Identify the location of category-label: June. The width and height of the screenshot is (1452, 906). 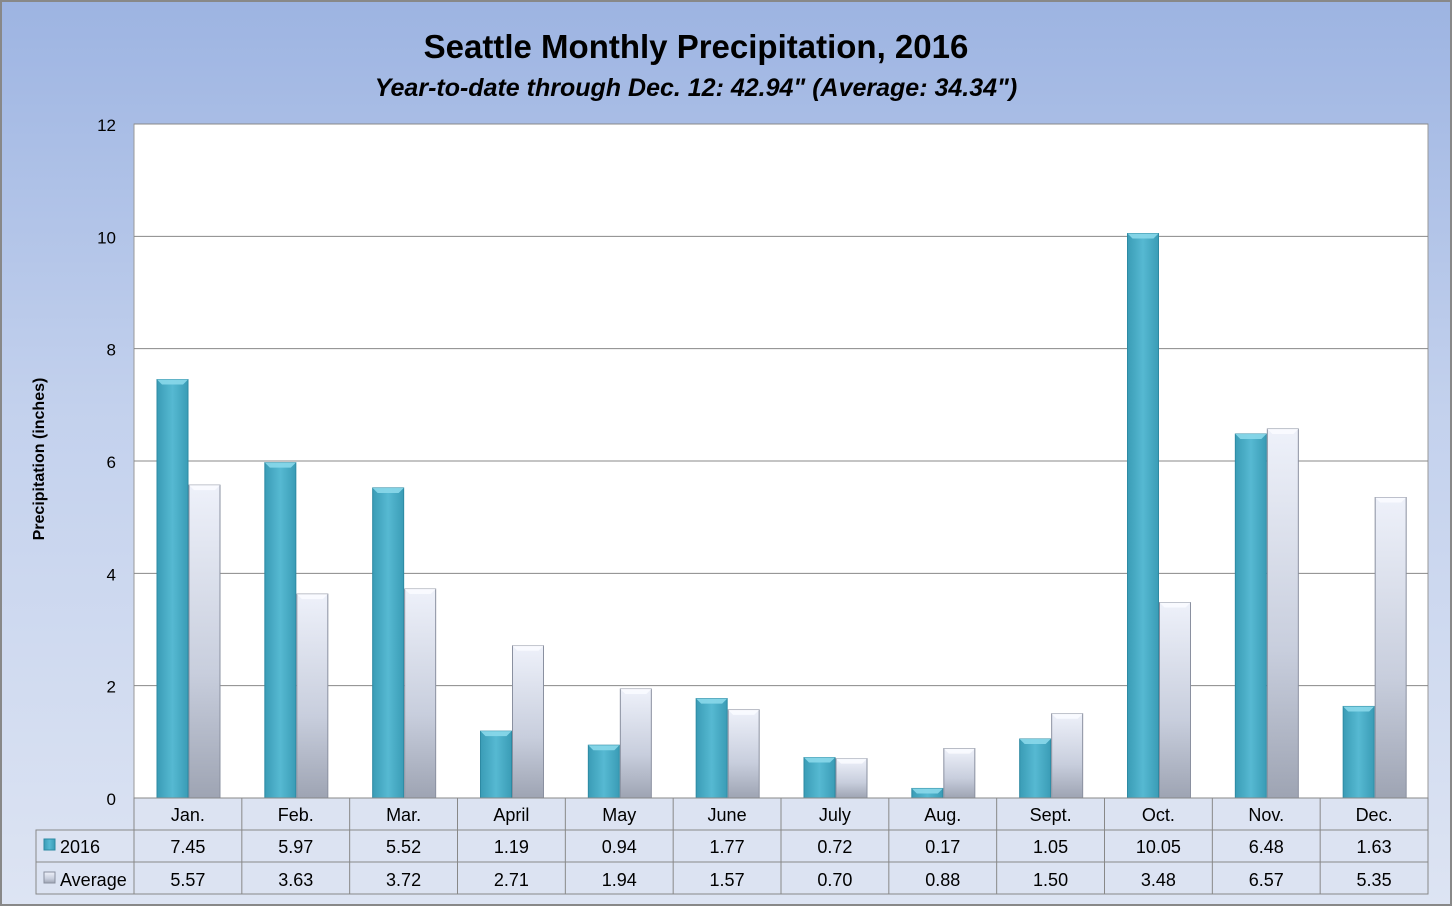
(727, 815).